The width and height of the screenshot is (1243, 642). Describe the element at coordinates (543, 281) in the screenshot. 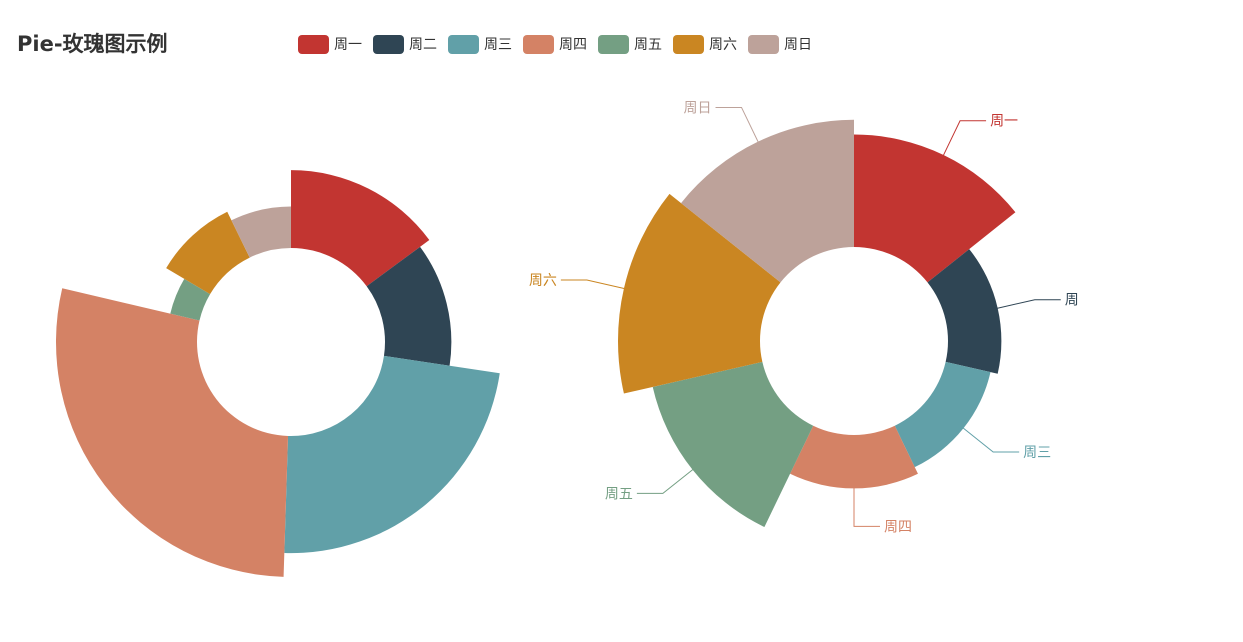

I see `slice-label-1-5: 周六` at that location.